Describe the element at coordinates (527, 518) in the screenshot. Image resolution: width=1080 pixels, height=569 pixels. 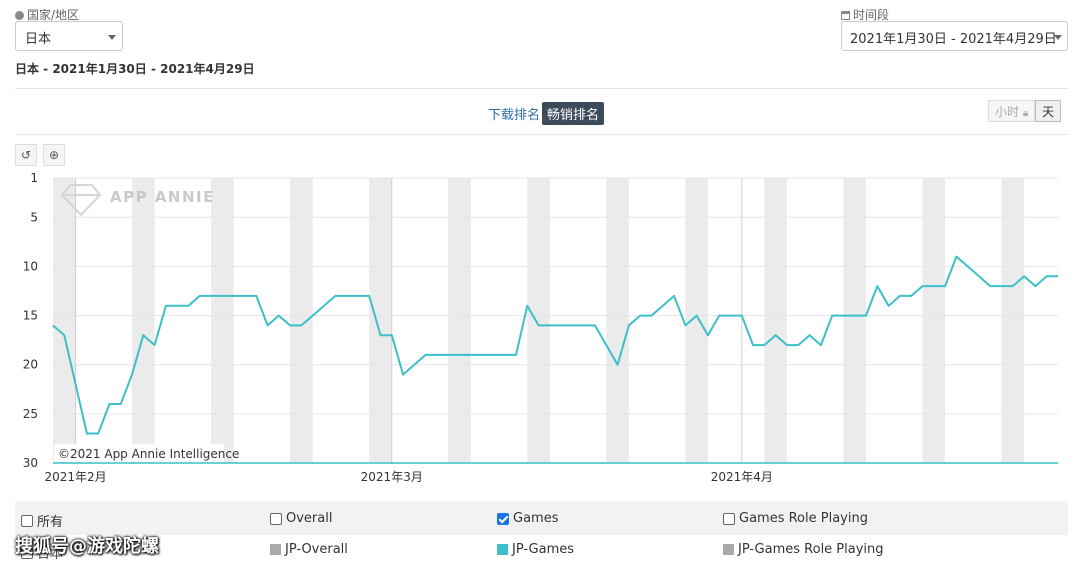
I see `legend-games: Games` at that location.